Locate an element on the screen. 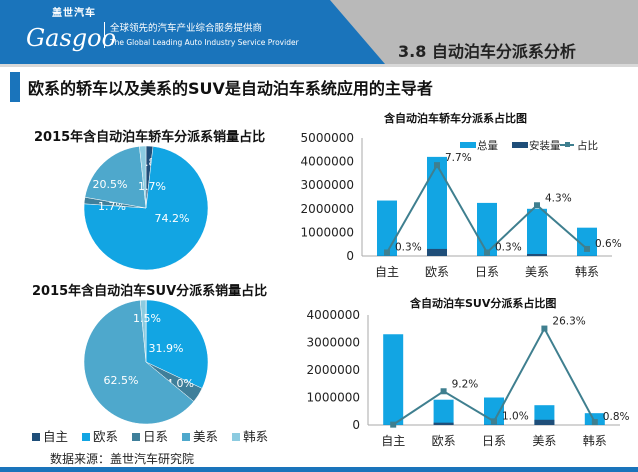 The image size is (638, 472). pie-label: 62.5% is located at coordinates (121, 380).